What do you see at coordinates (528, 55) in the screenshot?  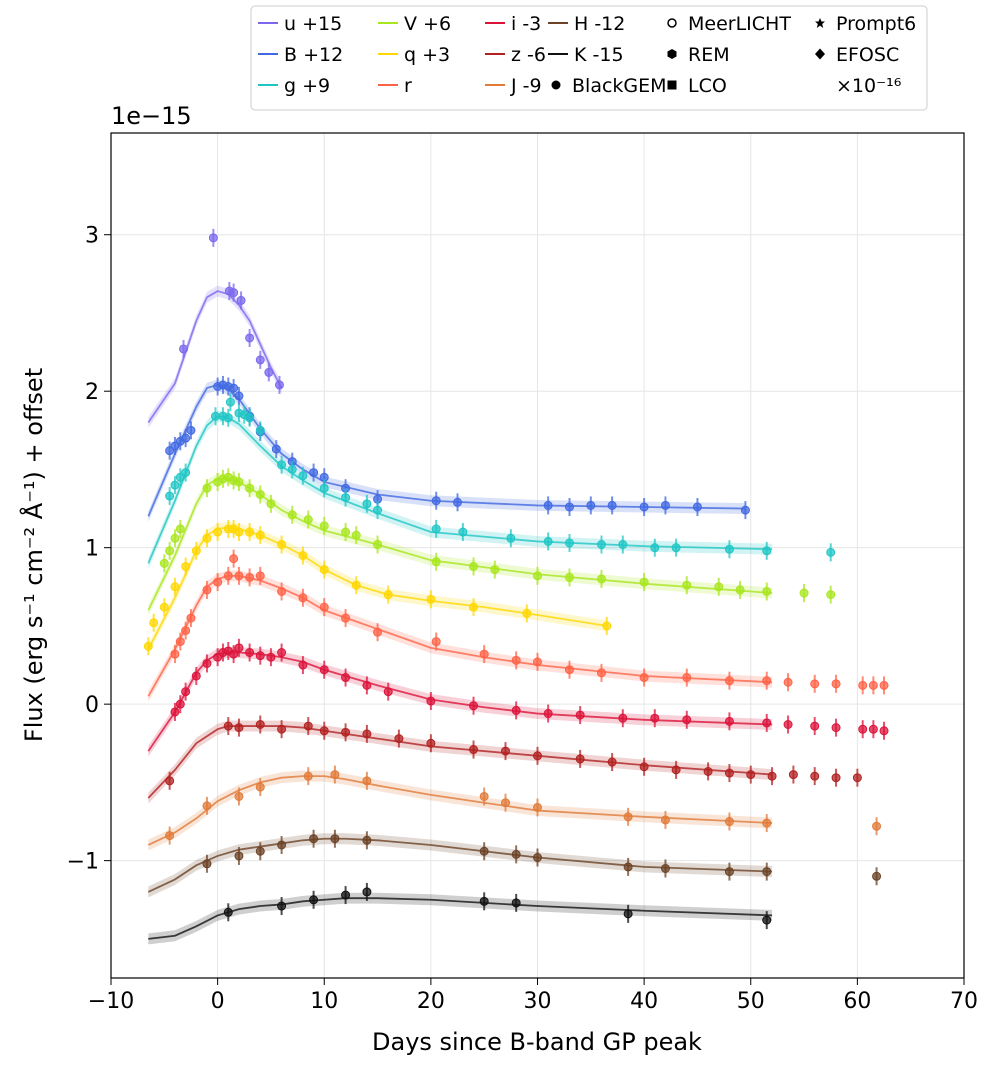 I see `legend-label: z -6` at bounding box center [528, 55].